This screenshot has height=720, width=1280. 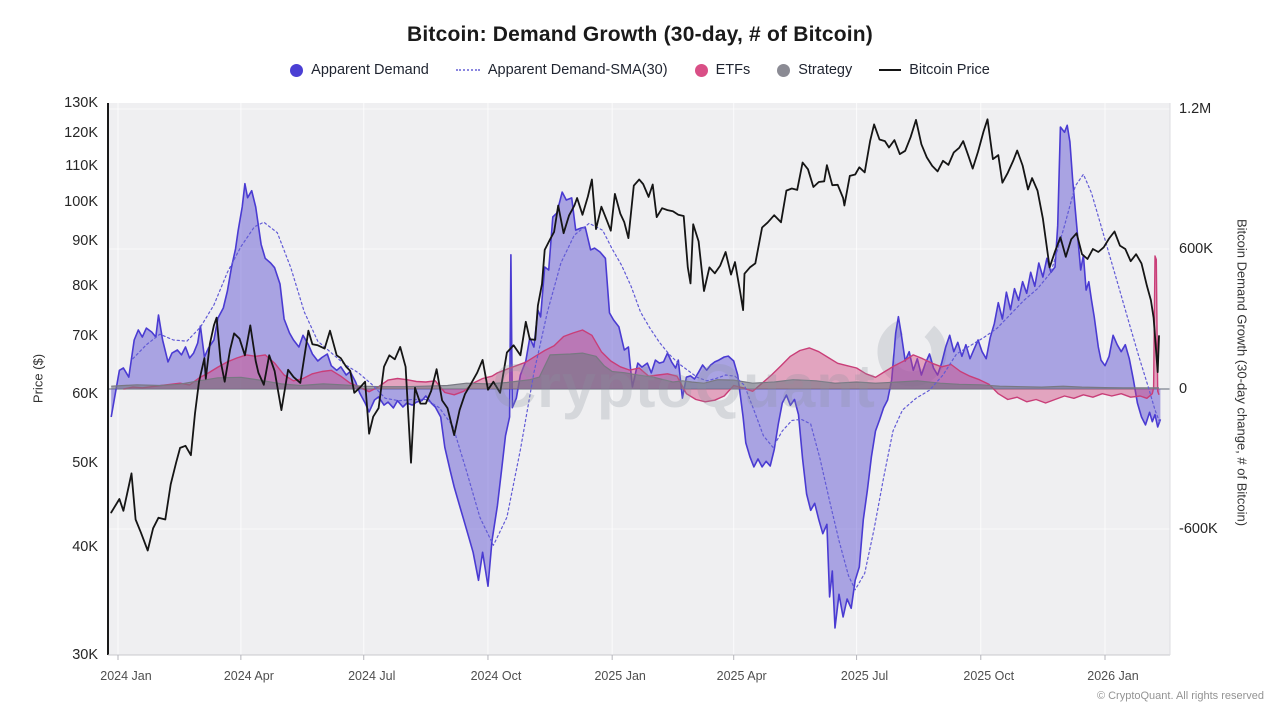 I want to click on x-tick-2026-jan: 2026 Jan, so click(x=1113, y=676).